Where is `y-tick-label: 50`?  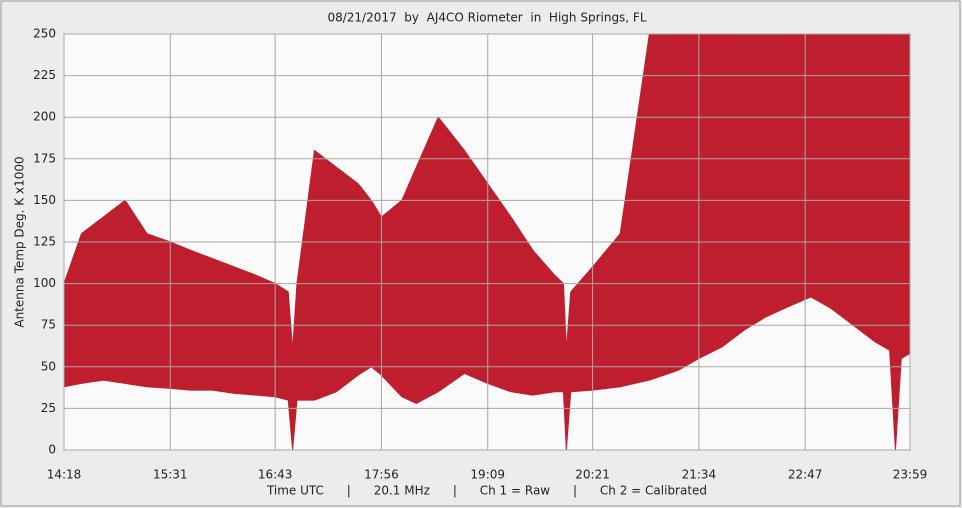
y-tick-label: 50 is located at coordinates (48, 366).